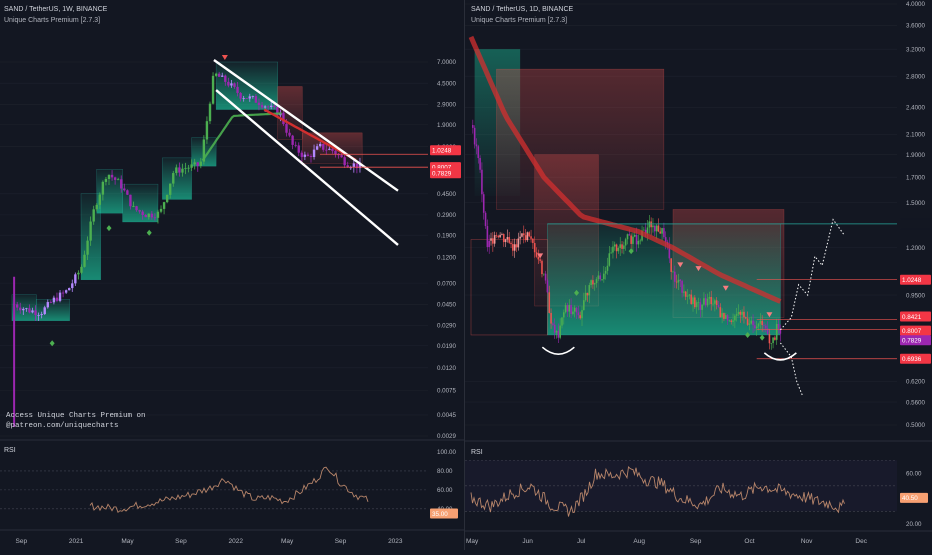  Describe the element at coordinates (915, 248) in the screenshot. I see `daily-y-tick: 1.2000` at that location.